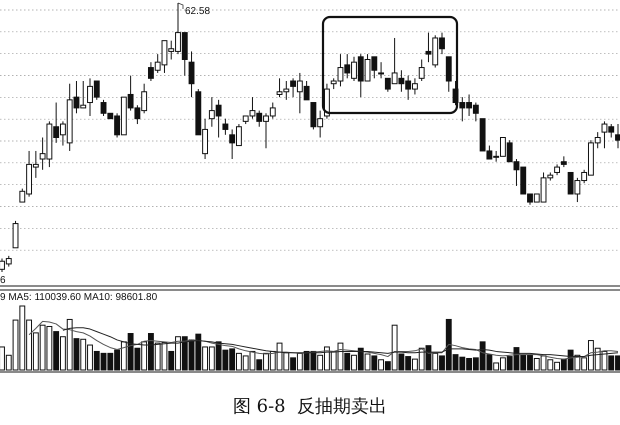 Image resolution: width=620 pixels, height=425 pixels. What do you see at coordinates (197, 11) in the screenshot?
I see `annotation: 62.58` at bounding box center [197, 11].